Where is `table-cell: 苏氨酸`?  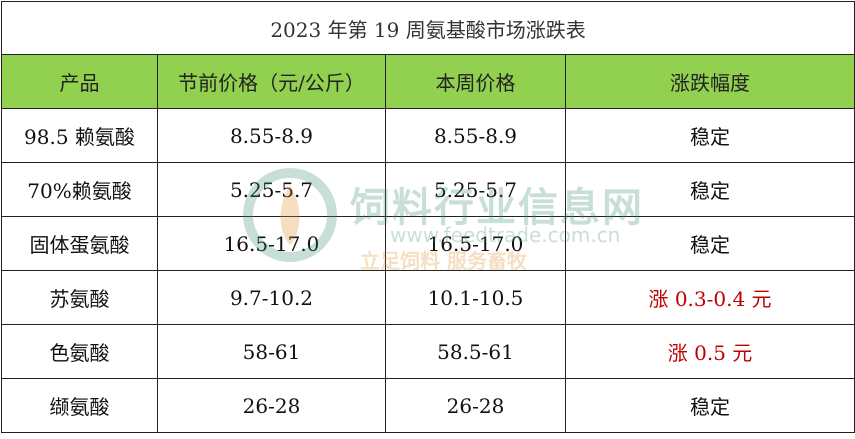 table-cell: 苏氨酸 is located at coordinates (79, 297).